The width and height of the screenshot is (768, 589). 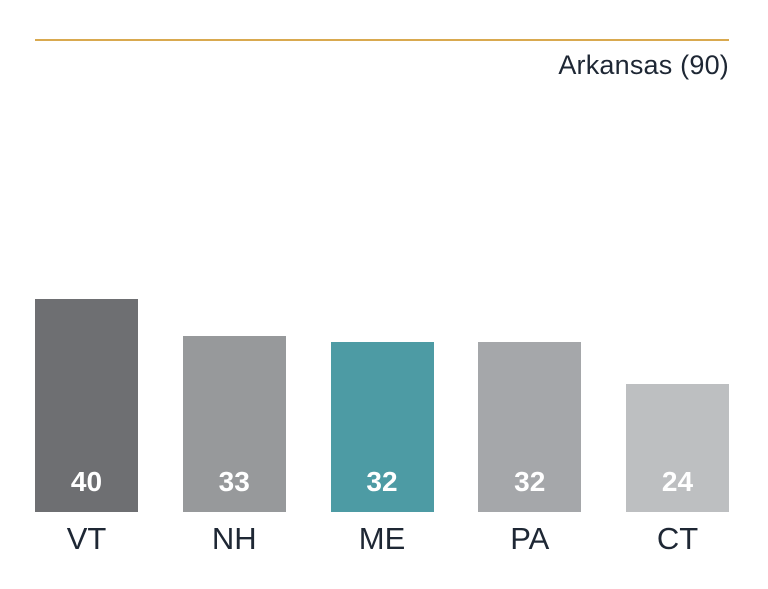 I want to click on bar-me: 32, so click(x=382, y=427).